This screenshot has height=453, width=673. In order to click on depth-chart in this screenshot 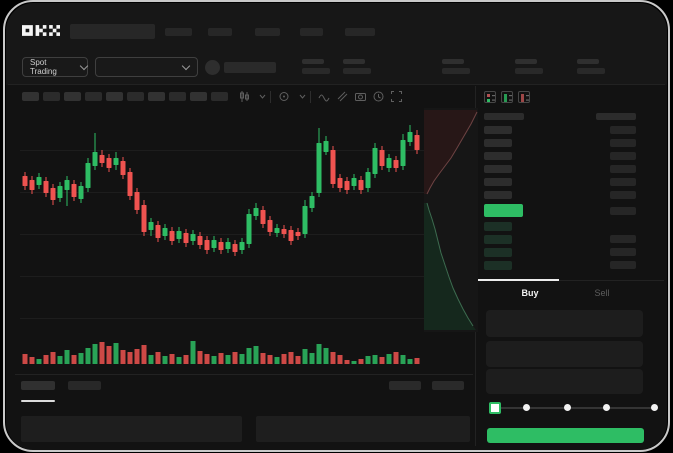, I will do `click(451, 220)`.